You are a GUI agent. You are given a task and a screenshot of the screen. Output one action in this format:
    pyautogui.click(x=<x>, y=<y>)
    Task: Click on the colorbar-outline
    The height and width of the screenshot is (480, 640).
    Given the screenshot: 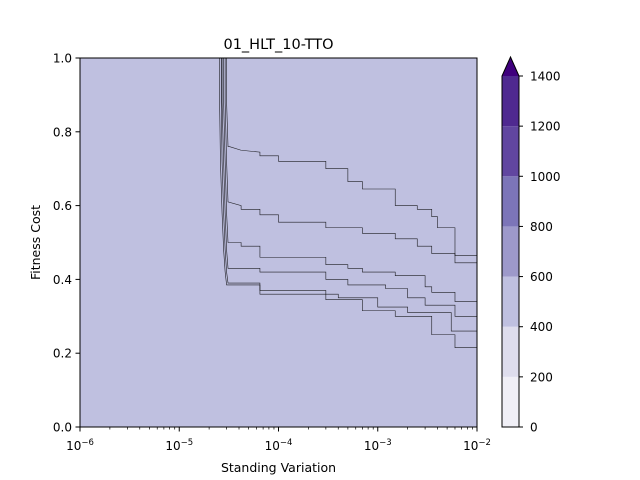 What is the action you would take?
    pyautogui.click(x=510, y=241)
    